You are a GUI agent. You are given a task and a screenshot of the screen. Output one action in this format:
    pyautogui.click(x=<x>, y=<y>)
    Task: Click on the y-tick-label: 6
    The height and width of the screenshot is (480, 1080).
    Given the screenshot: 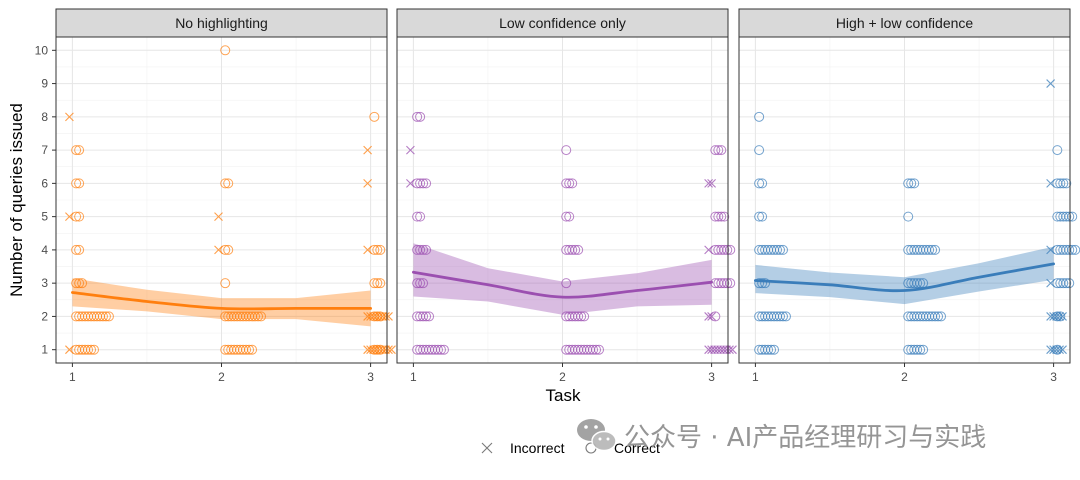 What is the action you would take?
    pyautogui.click(x=44, y=183)
    